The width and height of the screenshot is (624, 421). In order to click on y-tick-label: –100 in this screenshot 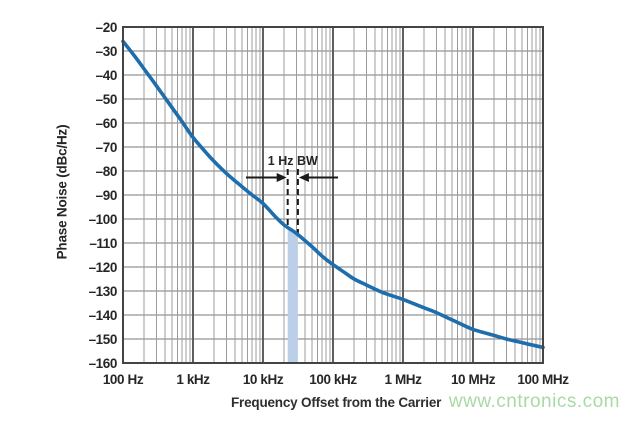, I will do `click(103, 219)`.